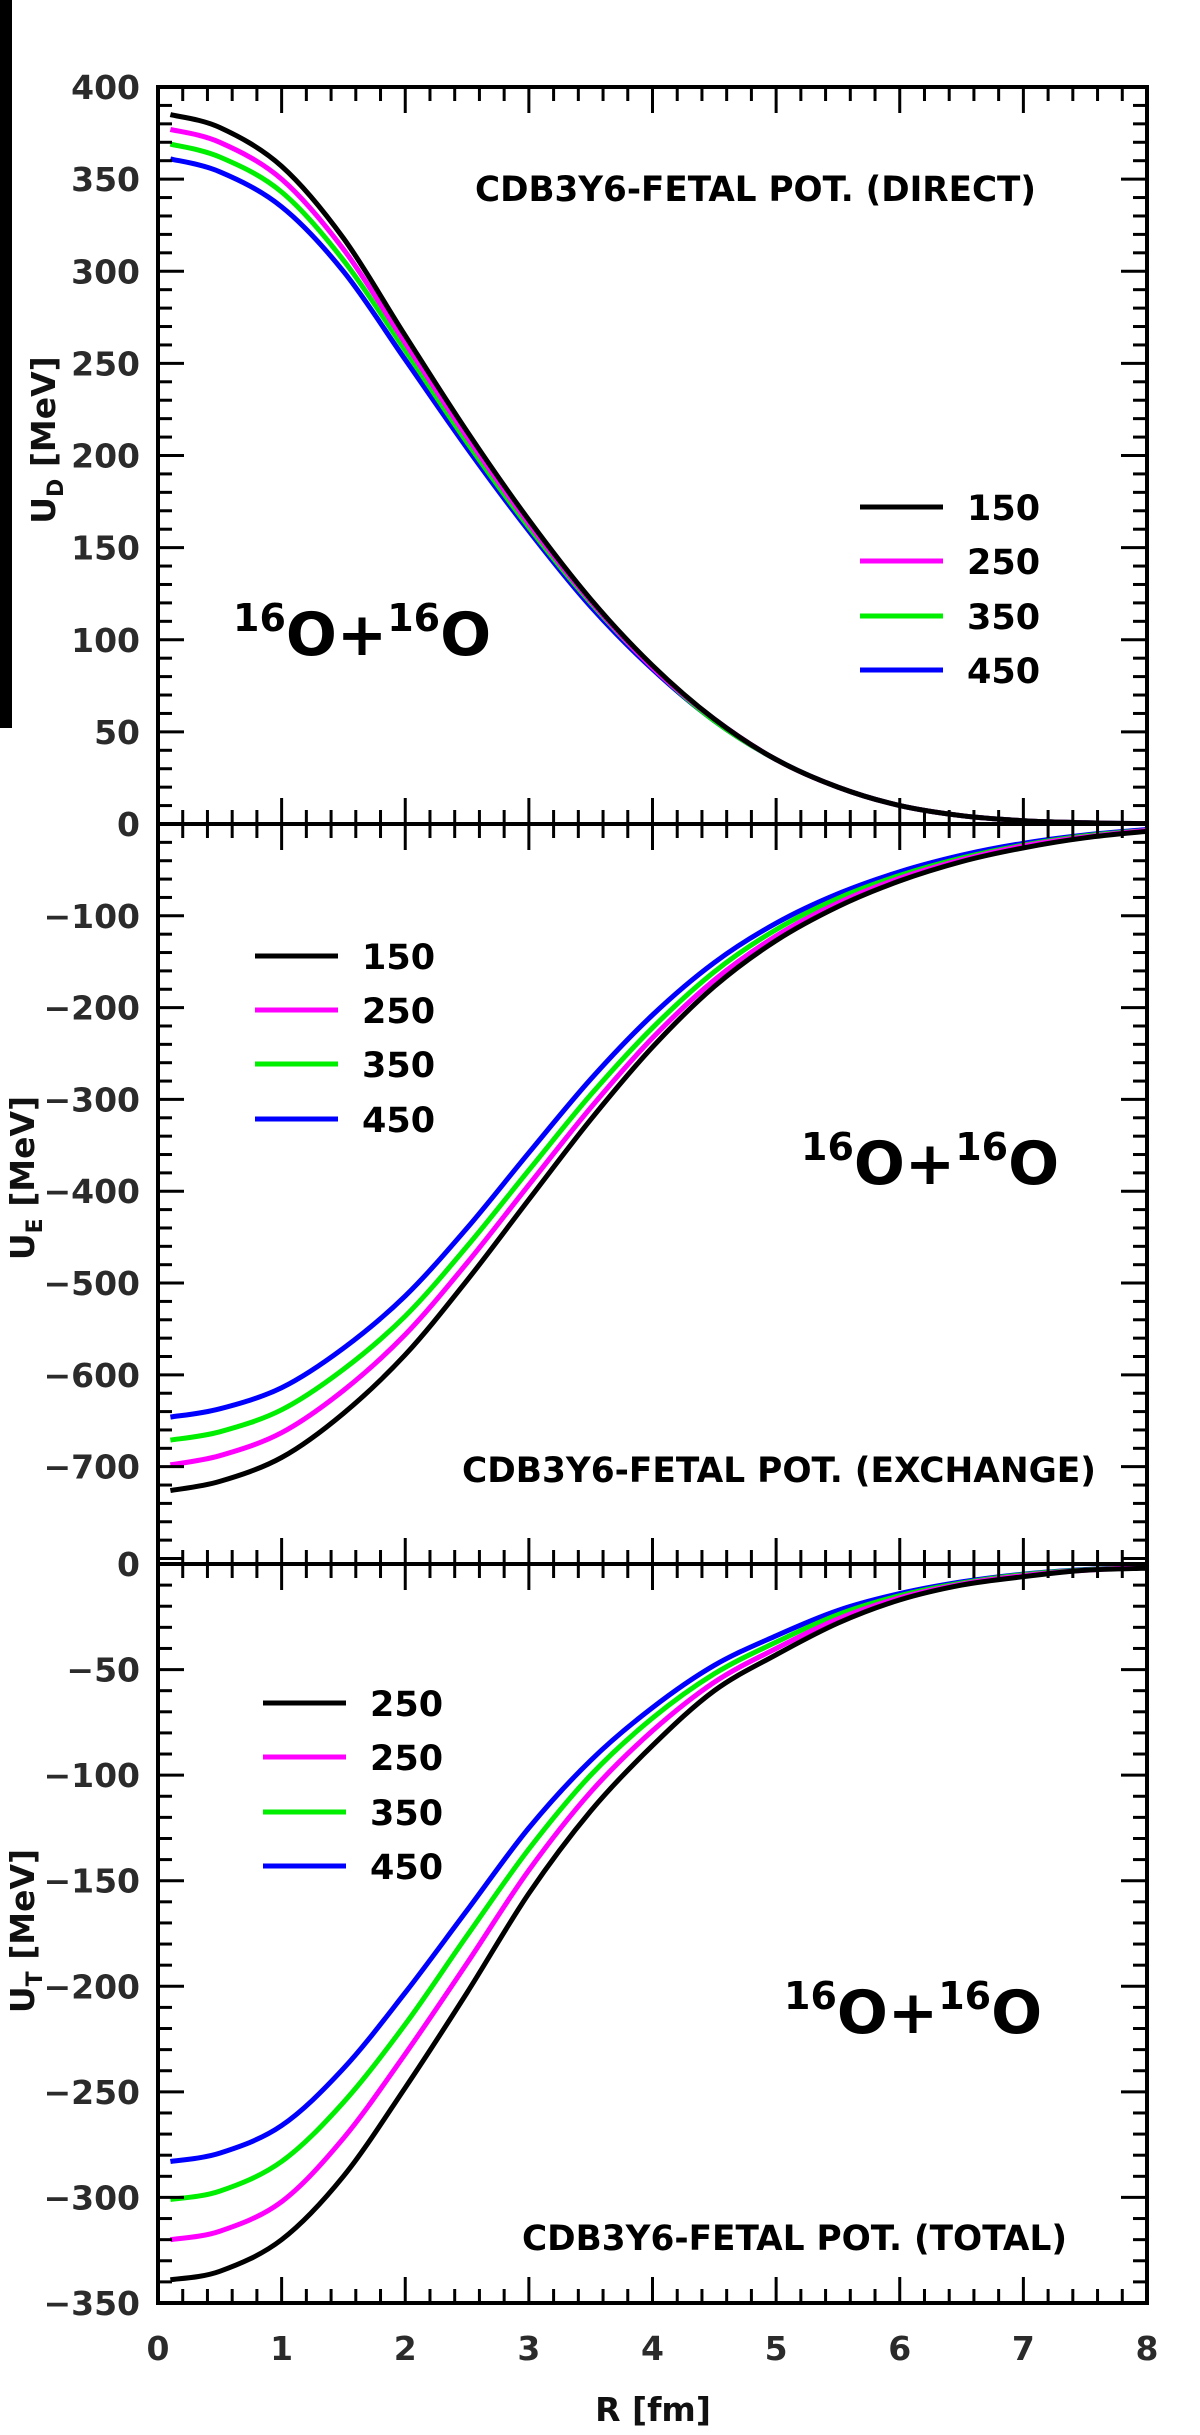 The height and width of the screenshot is (2435, 1200). I want to click on x-tick-label: 7, so click(1023, 2348).